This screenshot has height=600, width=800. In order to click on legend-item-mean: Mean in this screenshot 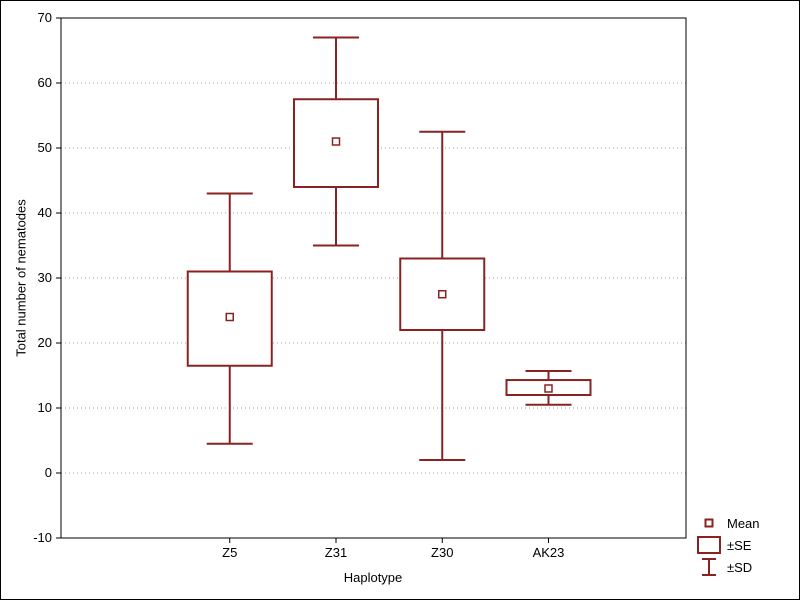, I will do `click(727, 523)`.